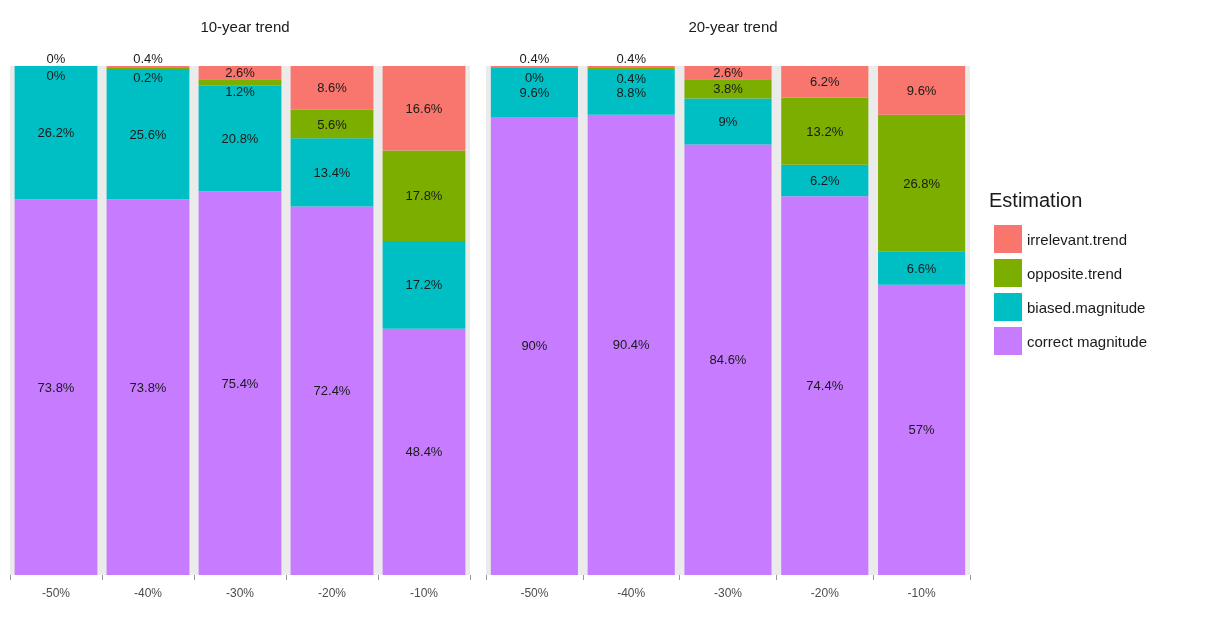  I want to click on data-label: 75.4%, so click(240, 383).